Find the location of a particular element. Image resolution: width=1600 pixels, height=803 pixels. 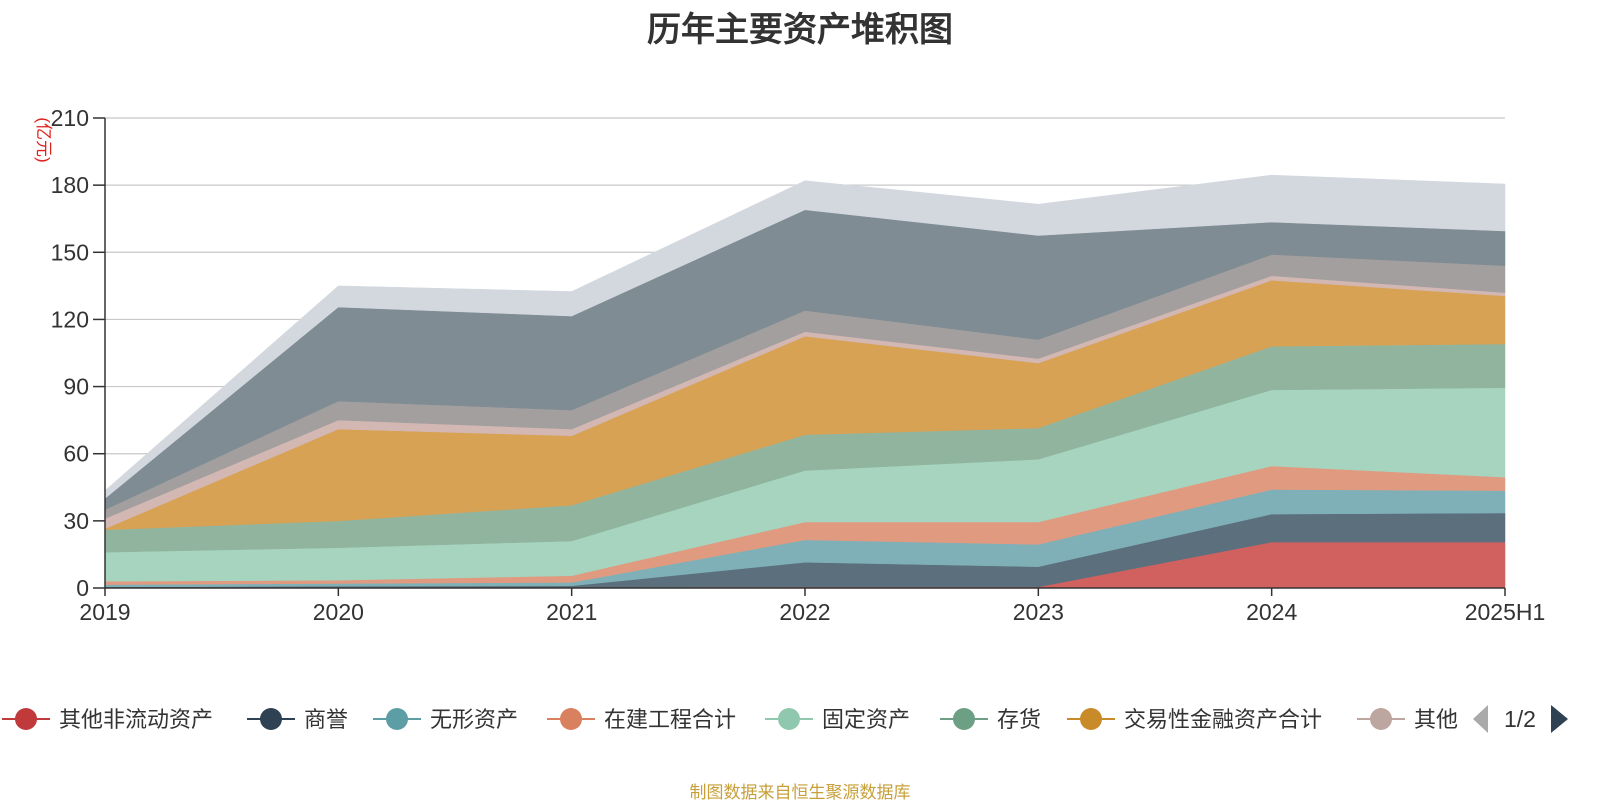

x-tick-label: 2020 is located at coordinates (338, 612).